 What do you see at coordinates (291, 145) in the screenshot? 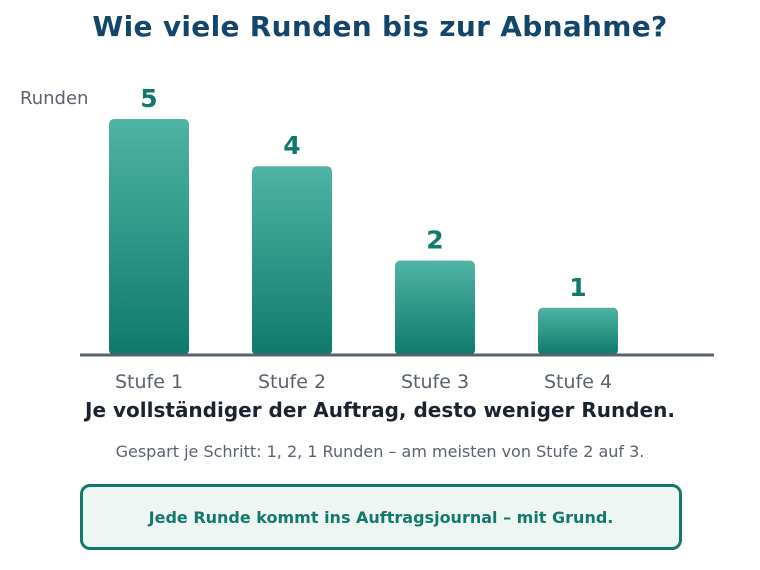
I see `data-label-2: 4` at bounding box center [291, 145].